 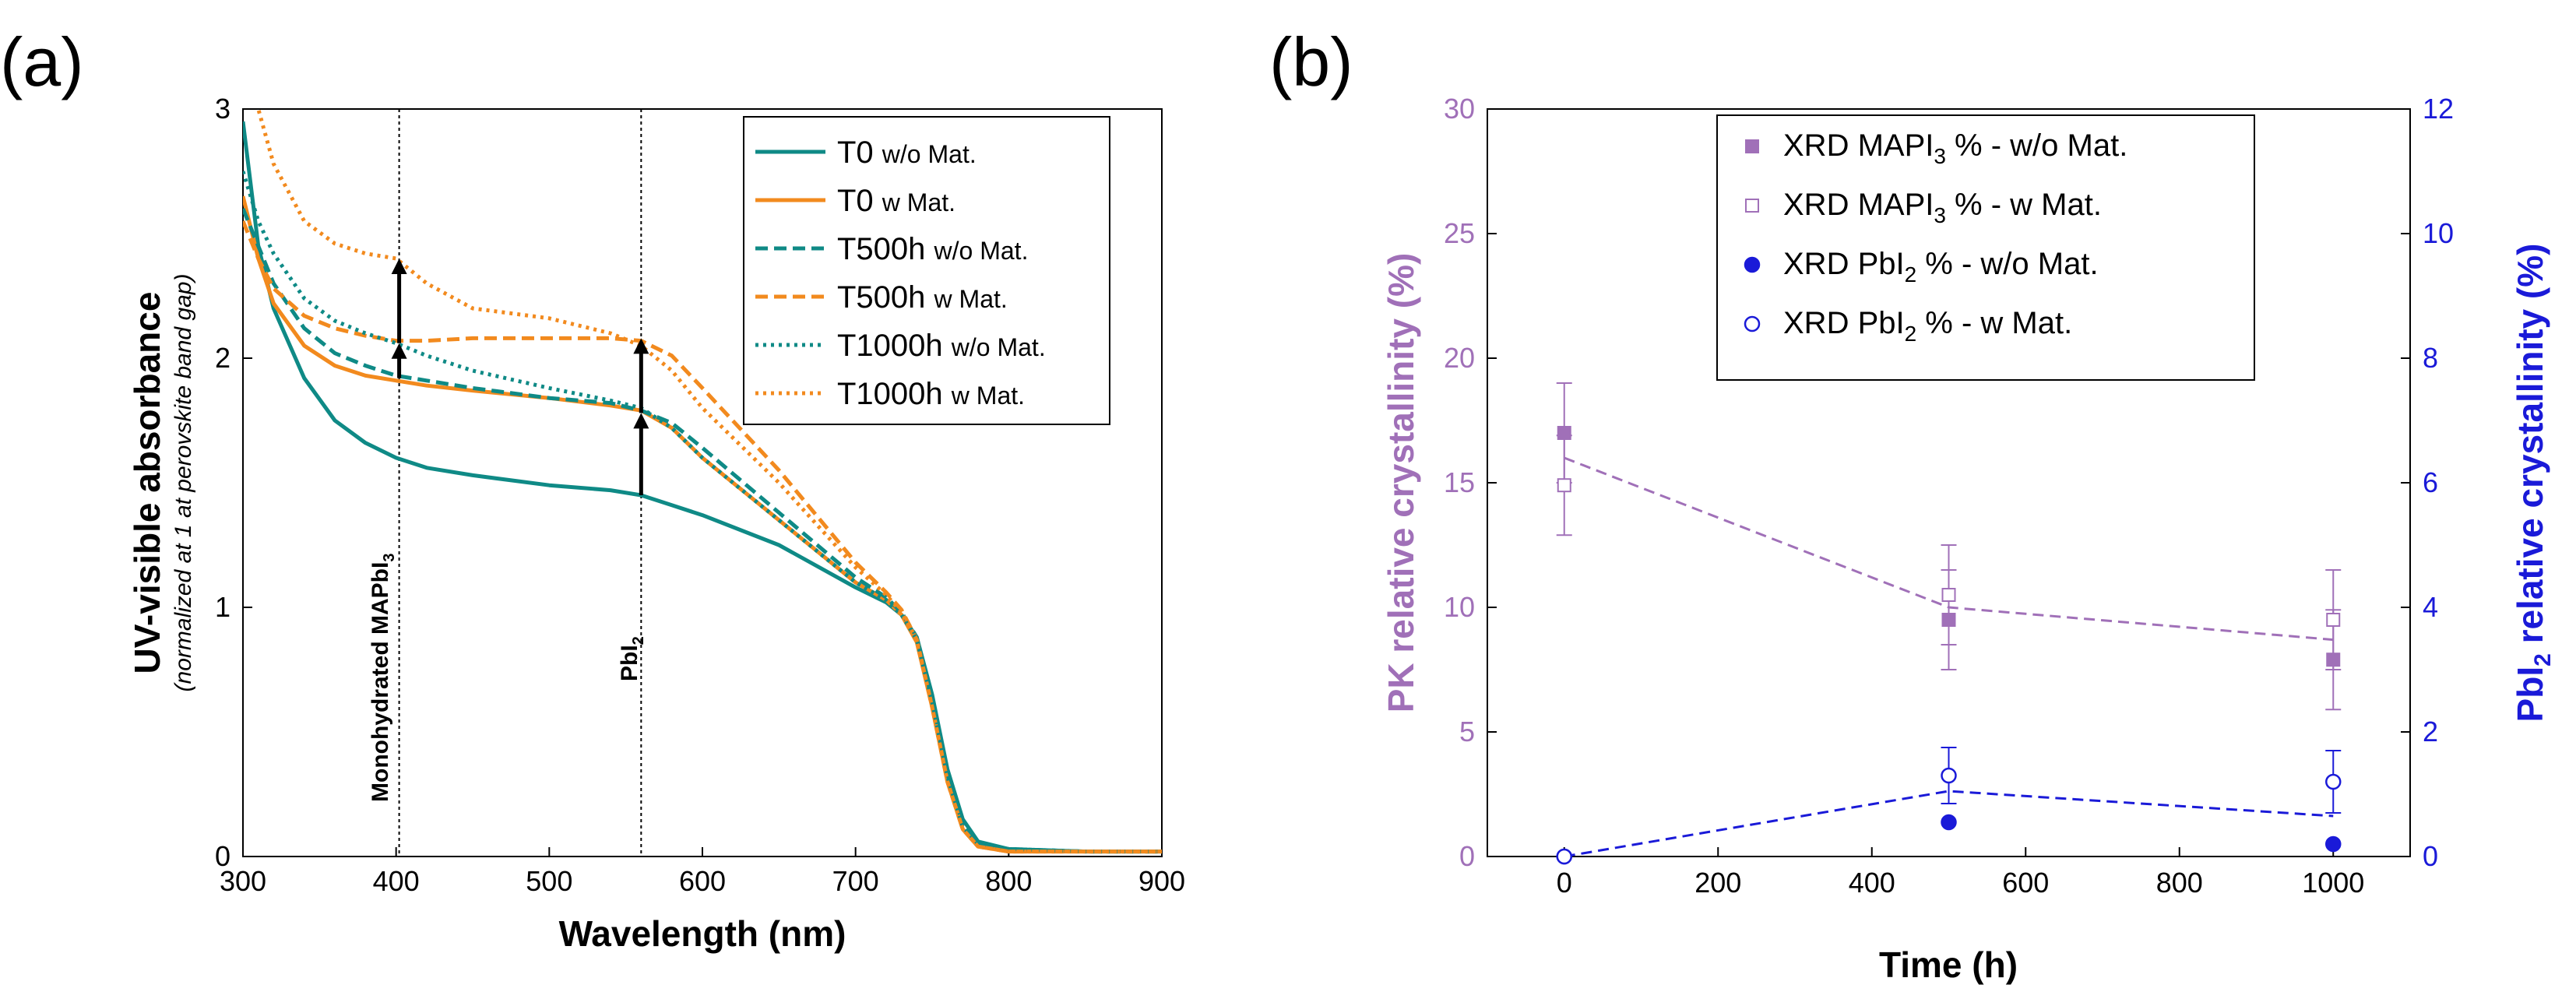 What do you see at coordinates (922, 297) in the screenshot?
I see `a-legend-label-3: T500h w Mat.` at bounding box center [922, 297].